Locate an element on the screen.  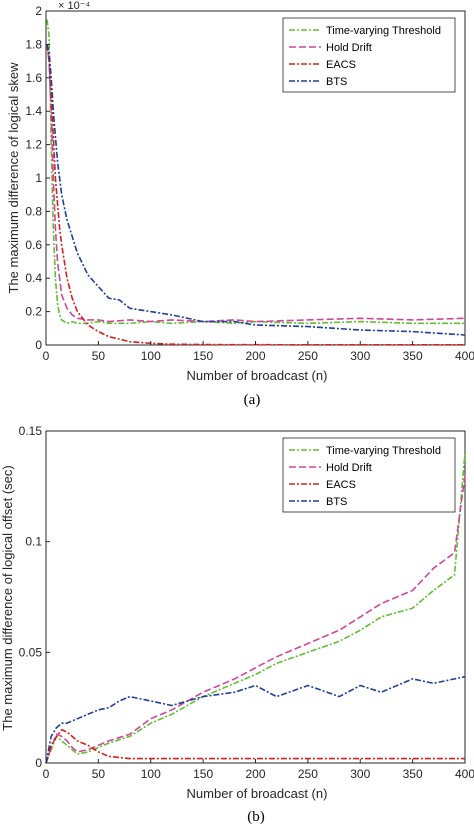
chart-a-legend-label: Time-varying Threshold is located at coordinates (383, 31).